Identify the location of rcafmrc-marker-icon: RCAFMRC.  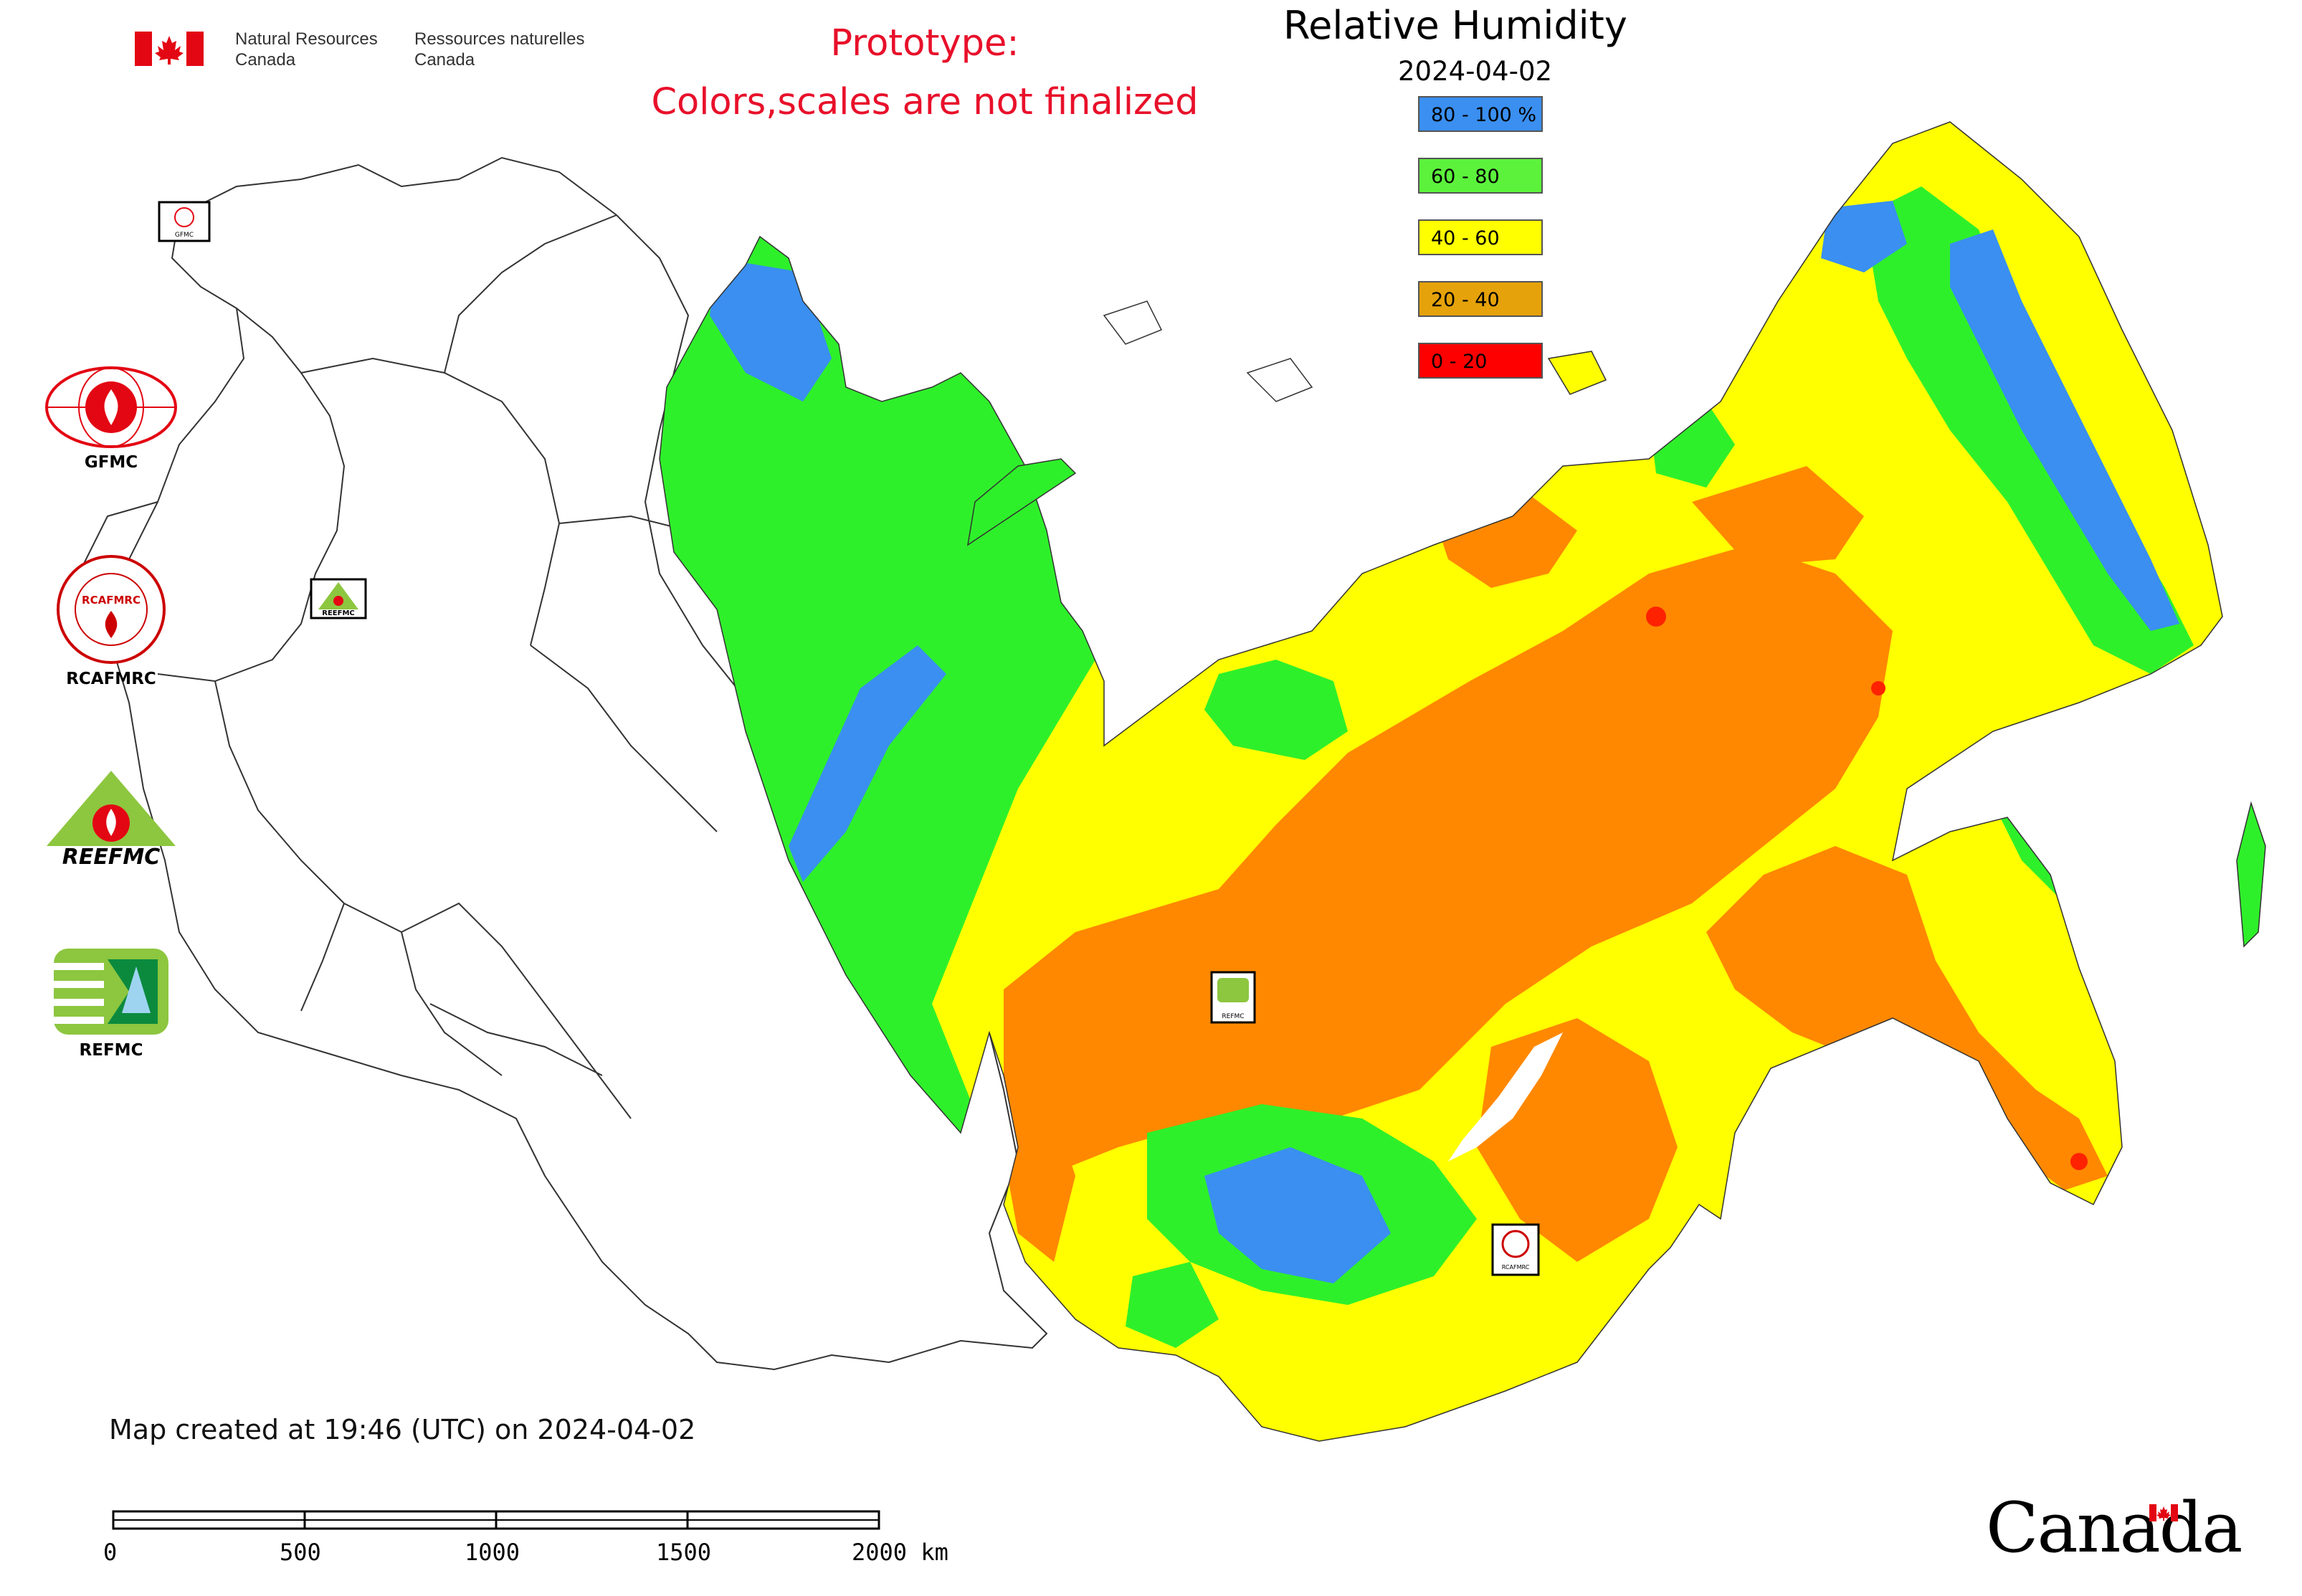
(1516, 1249).